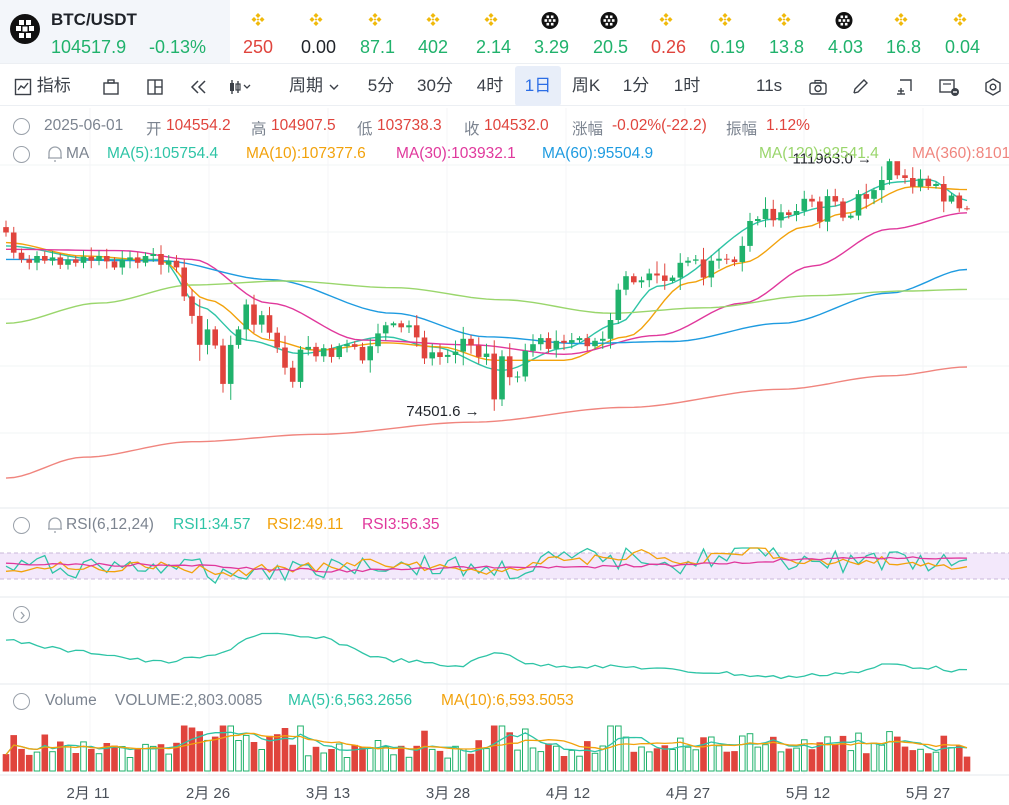  Describe the element at coordinates (843, 31) in the screenshot. I see `mini-ticker: 4.03` at that location.